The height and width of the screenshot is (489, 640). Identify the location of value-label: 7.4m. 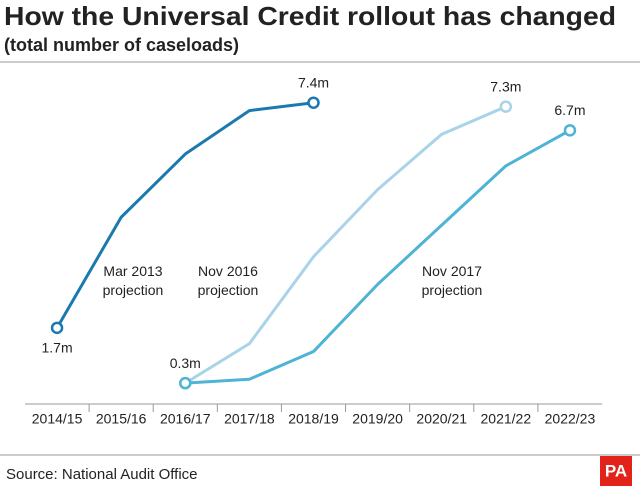
(313, 82).